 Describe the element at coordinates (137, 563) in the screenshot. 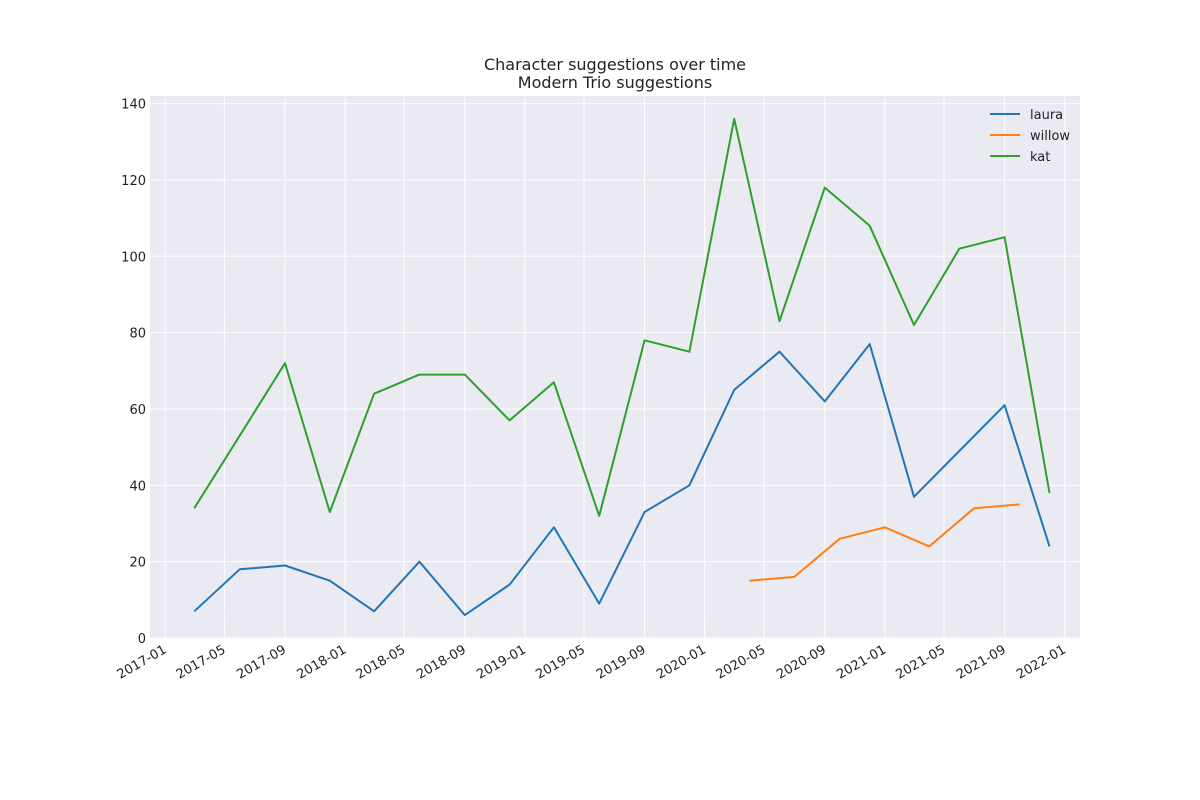

I see `y-tick-label: 20` at that location.